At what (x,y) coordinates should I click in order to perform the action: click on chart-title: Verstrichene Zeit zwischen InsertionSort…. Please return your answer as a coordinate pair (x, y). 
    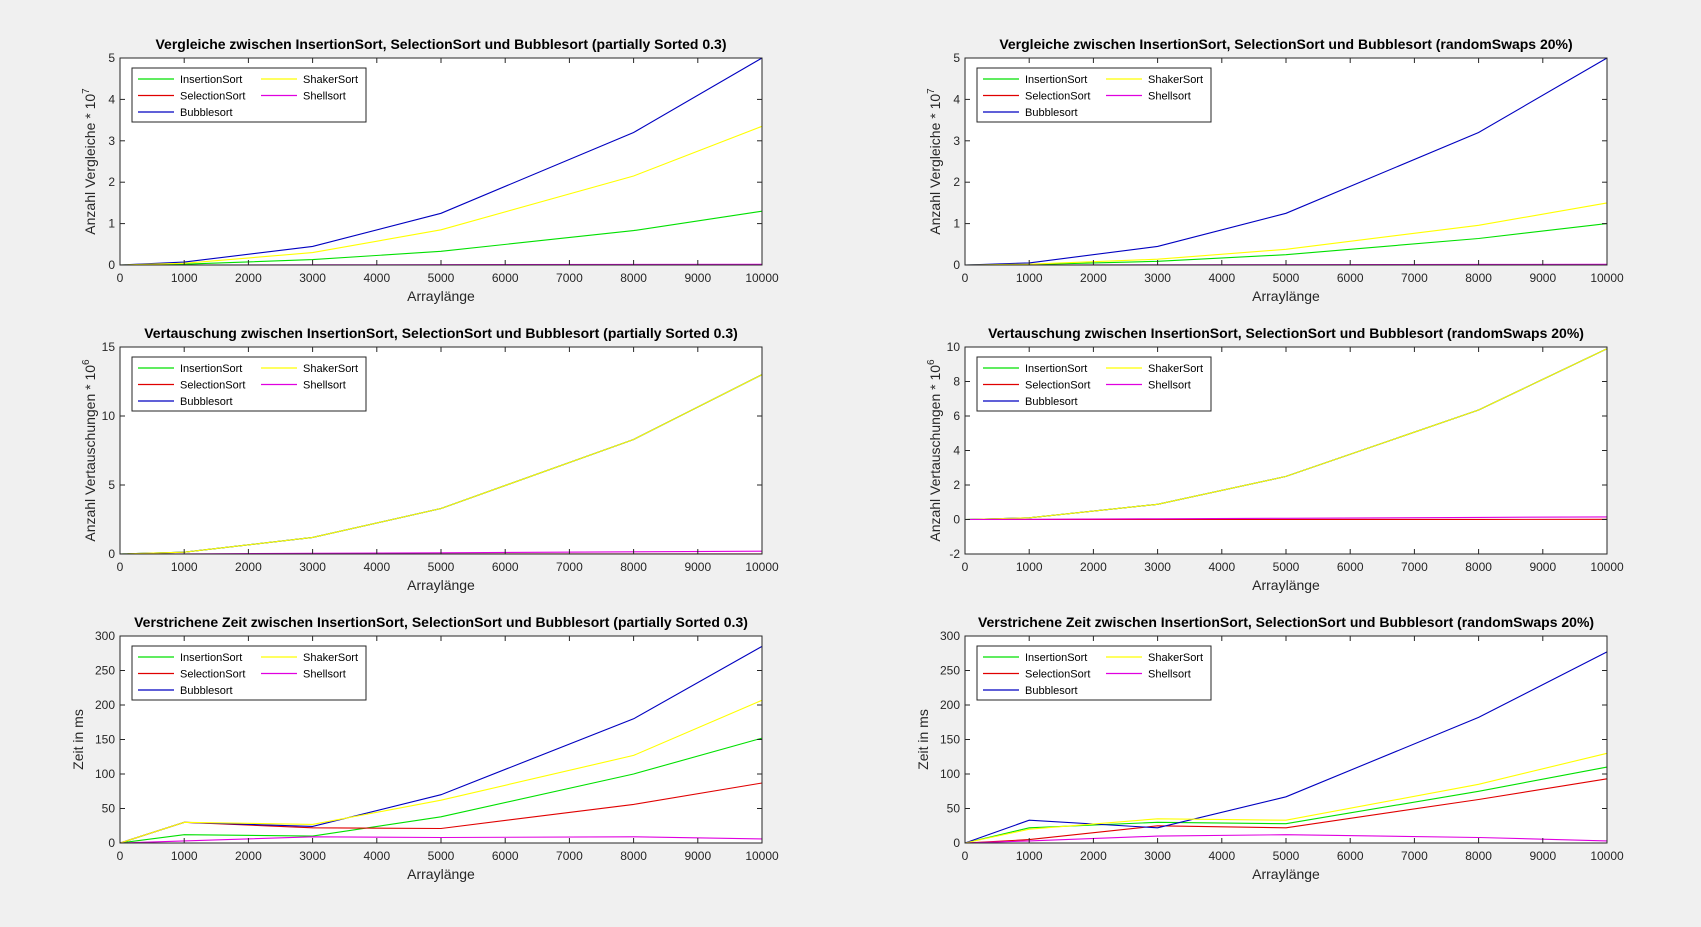
    Looking at the image, I should click on (441, 622).